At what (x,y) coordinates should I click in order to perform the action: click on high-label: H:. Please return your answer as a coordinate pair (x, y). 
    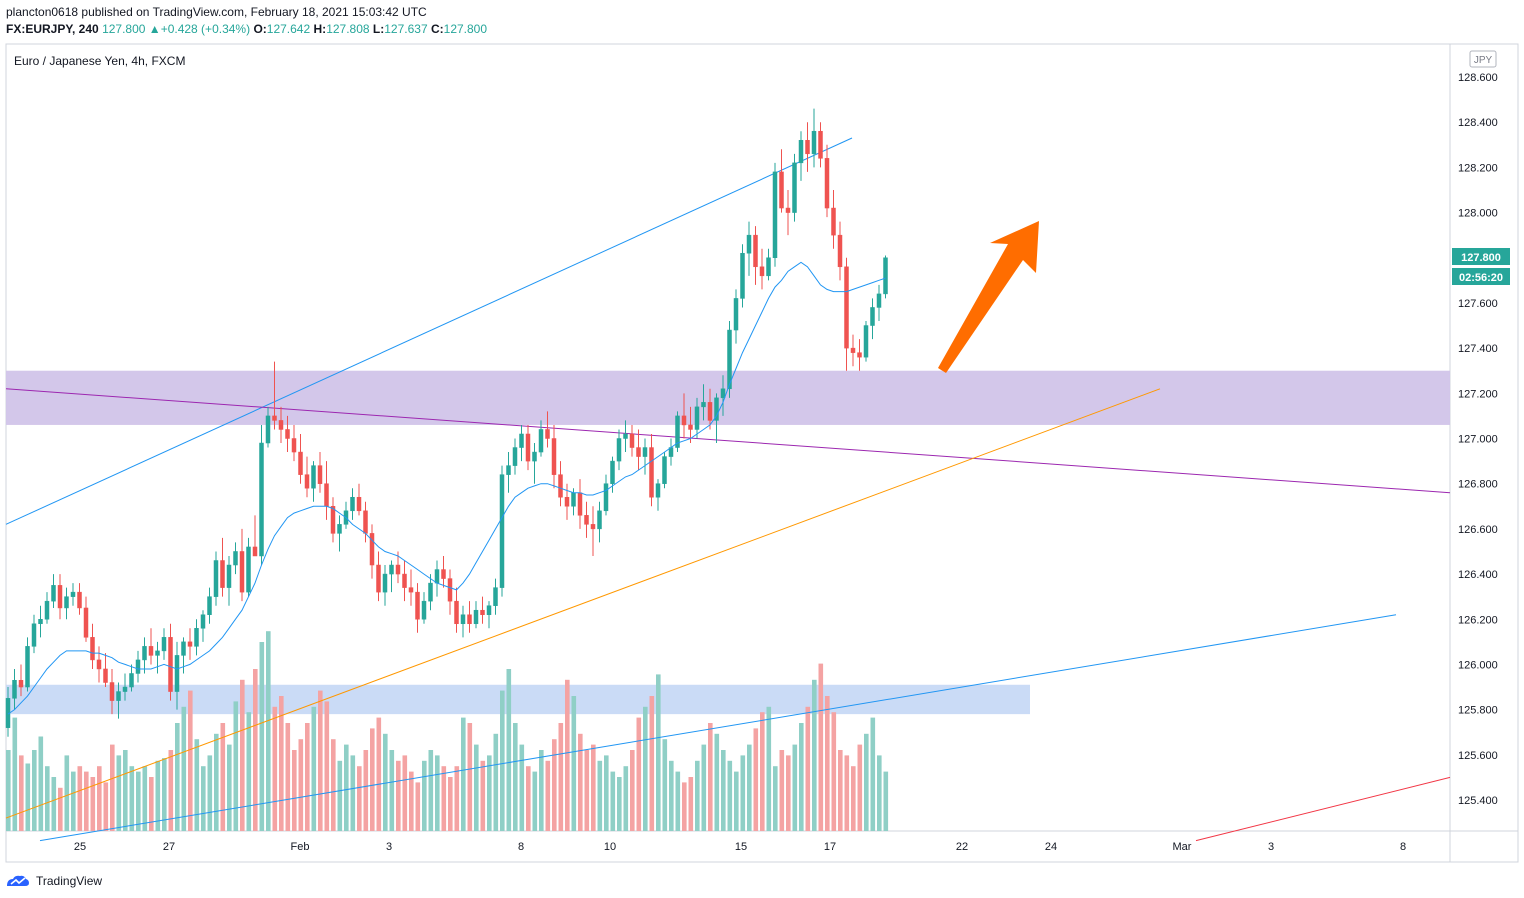
    Looking at the image, I should click on (320, 29).